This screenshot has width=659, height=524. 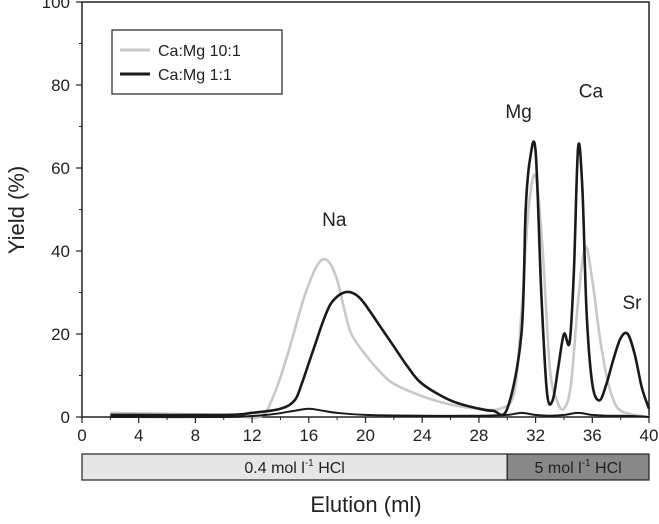 I want to click on x-tick-label-36: 36, so click(x=592, y=435).